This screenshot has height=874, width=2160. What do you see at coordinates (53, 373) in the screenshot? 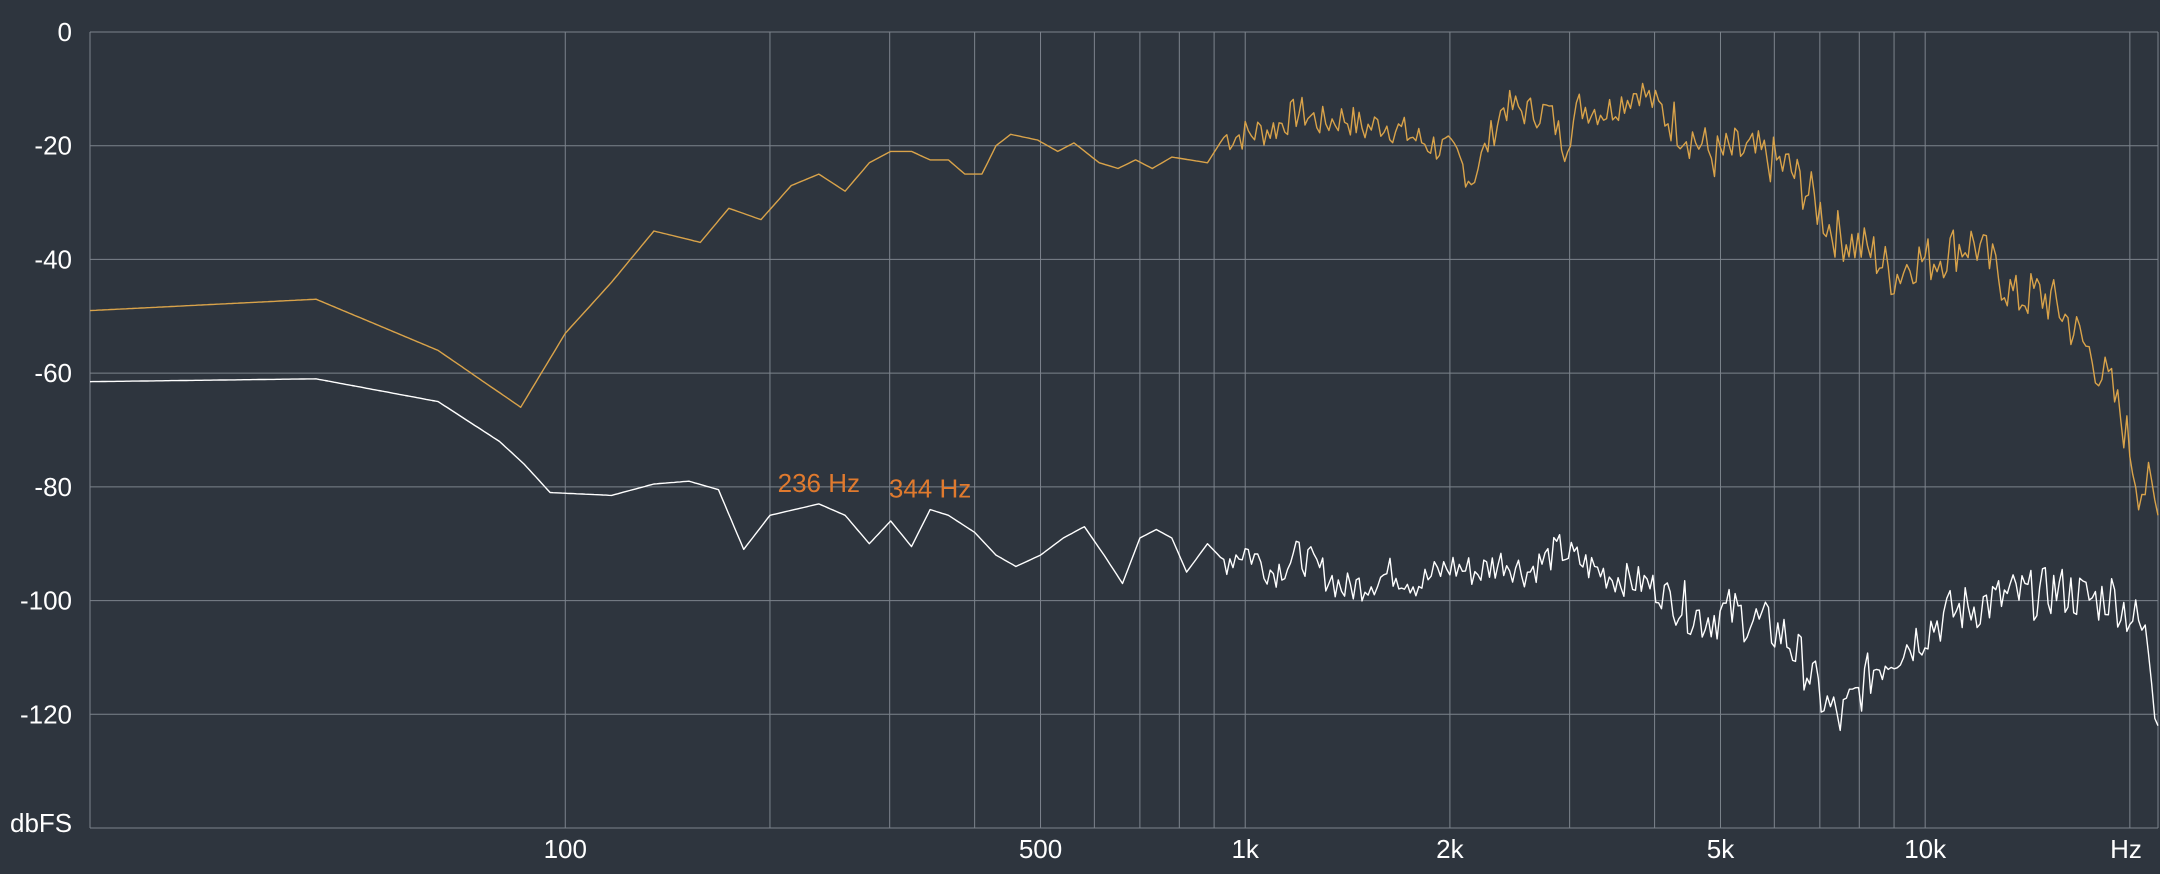
I see `y-tick-label: -60` at bounding box center [53, 373].